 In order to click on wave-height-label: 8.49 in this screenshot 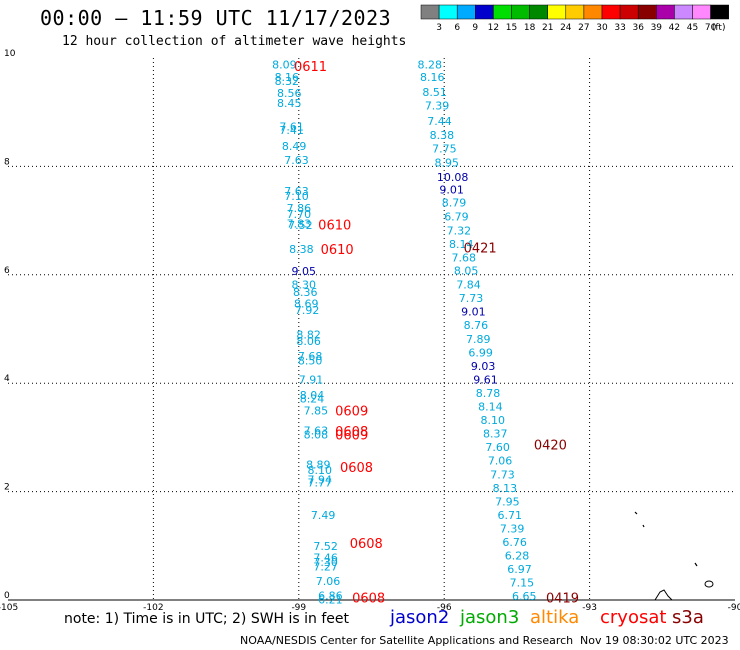, I will do `click(294, 146)`.